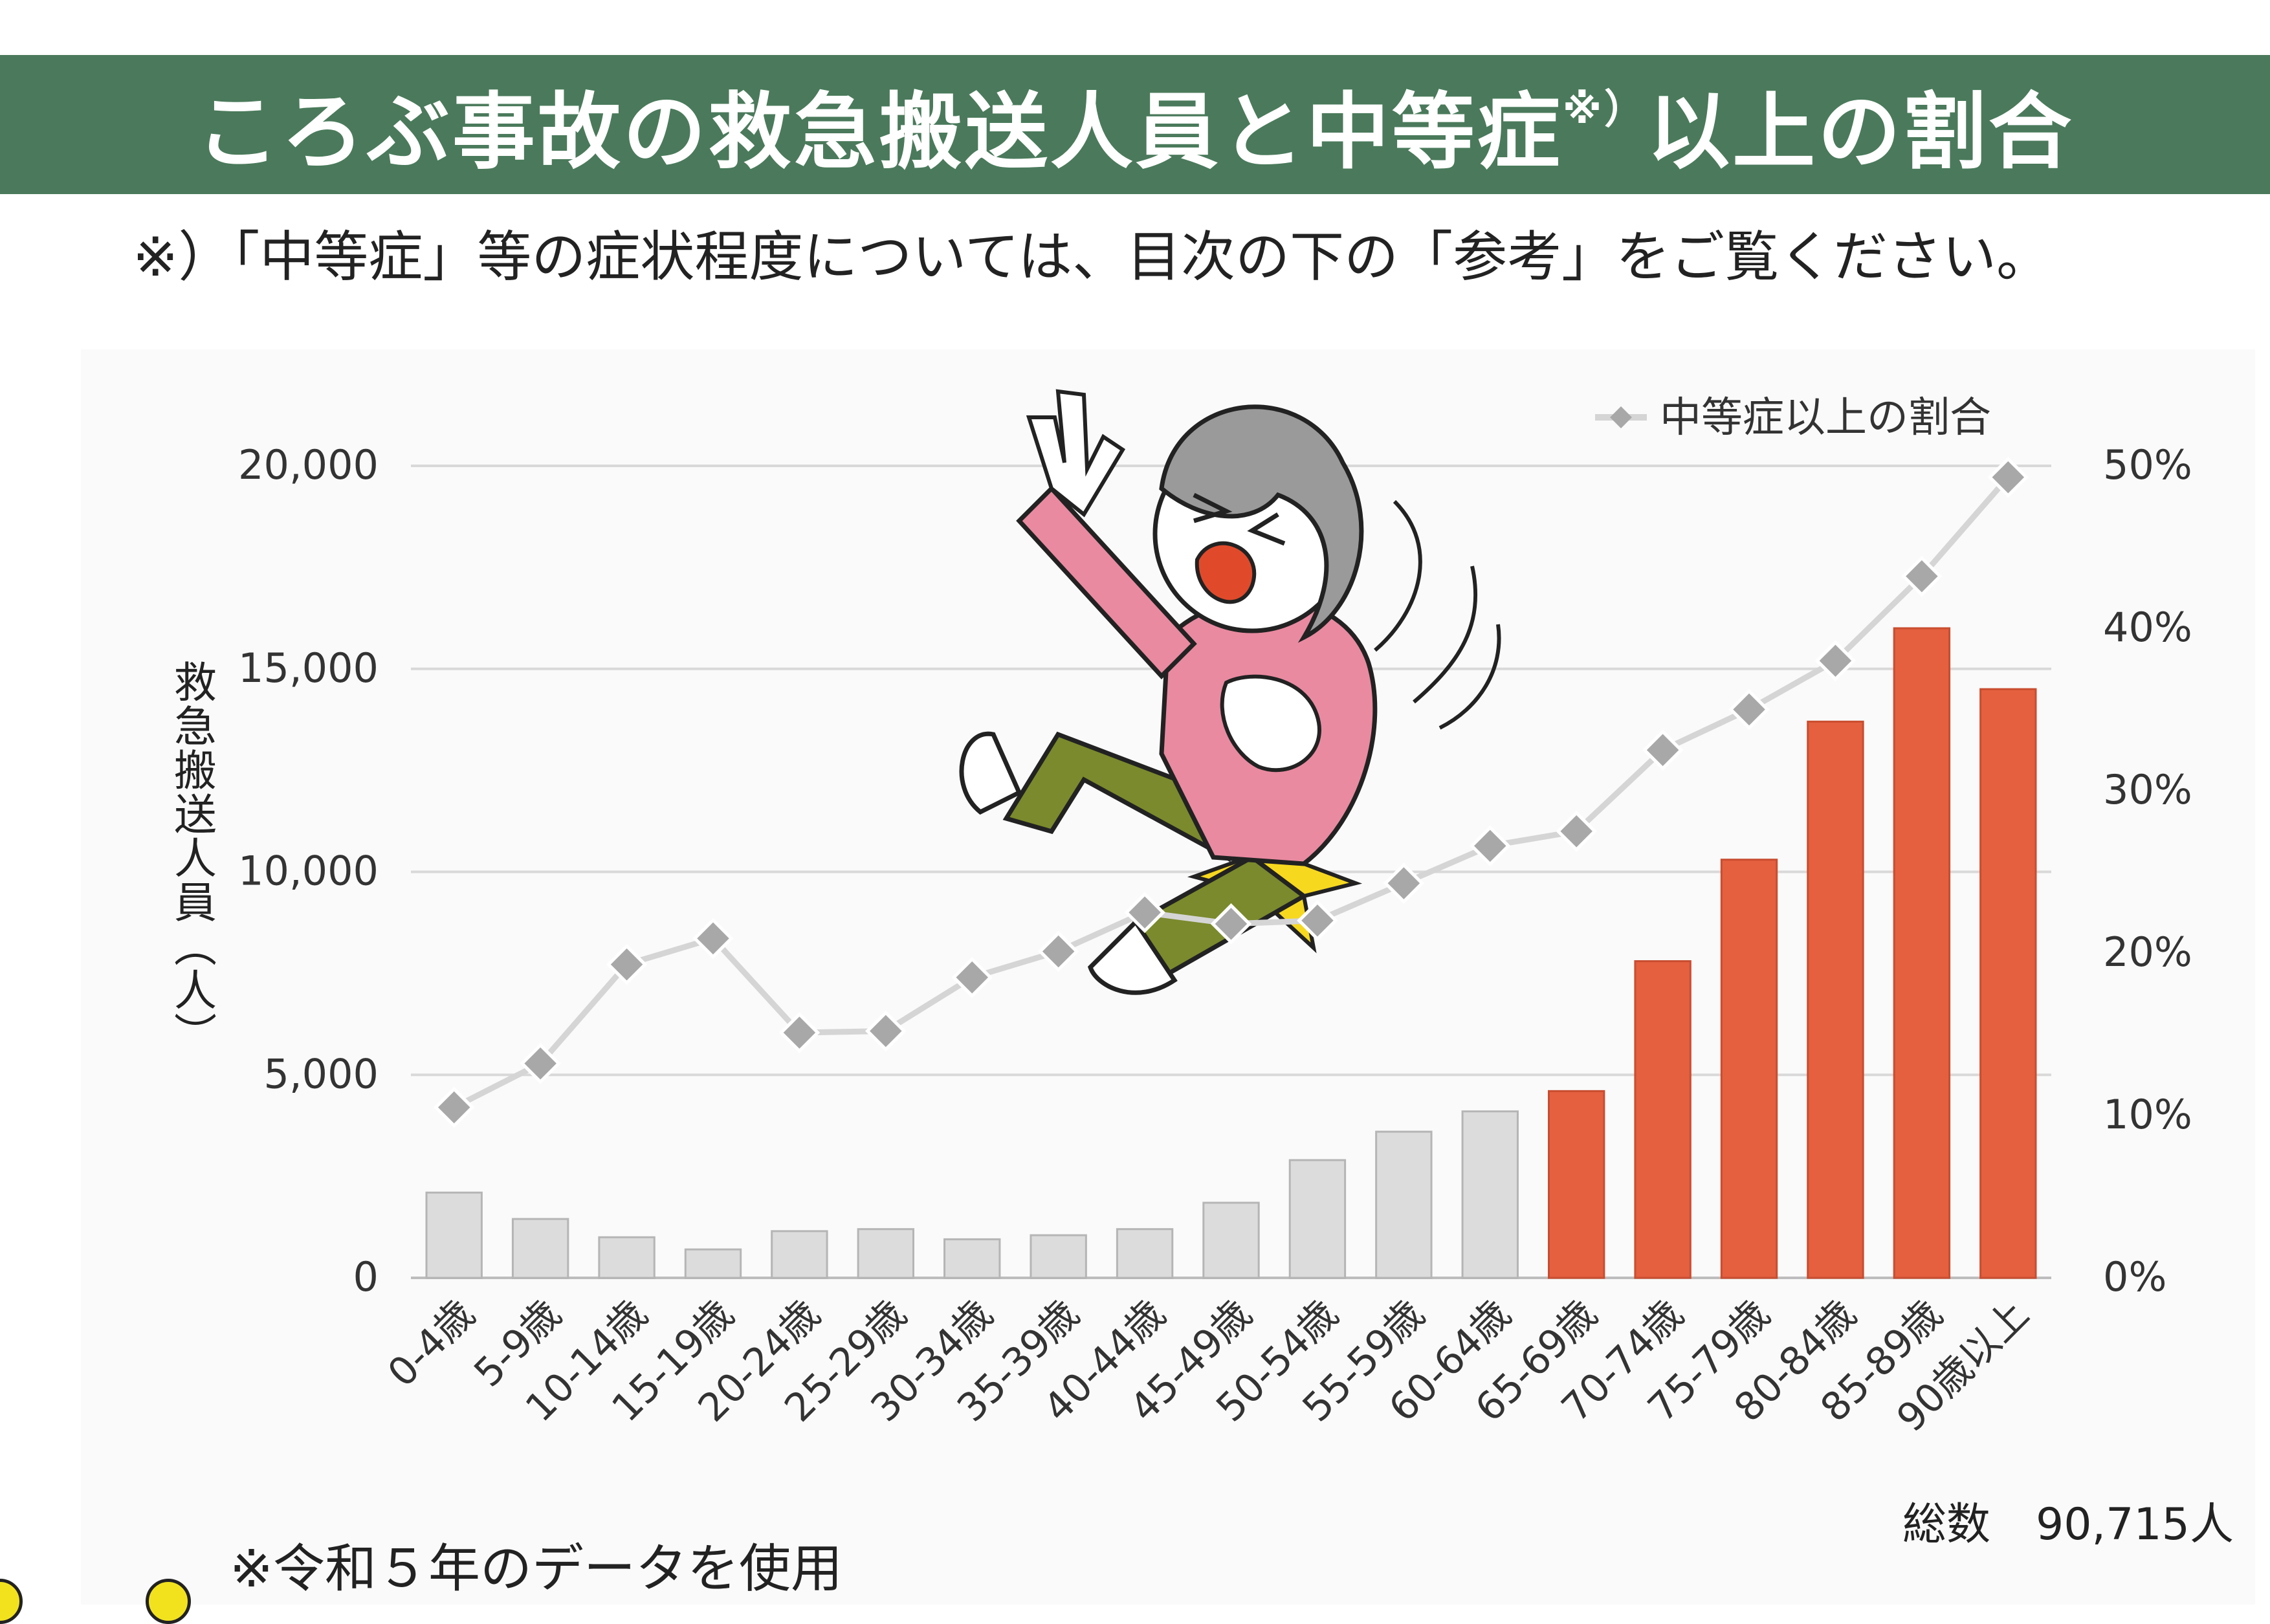 The width and height of the screenshot is (2270, 1624). I want to click on page-title: ころぶ事故の救急搬送人員と中等症※）以上の割合, so click(1135, 124).